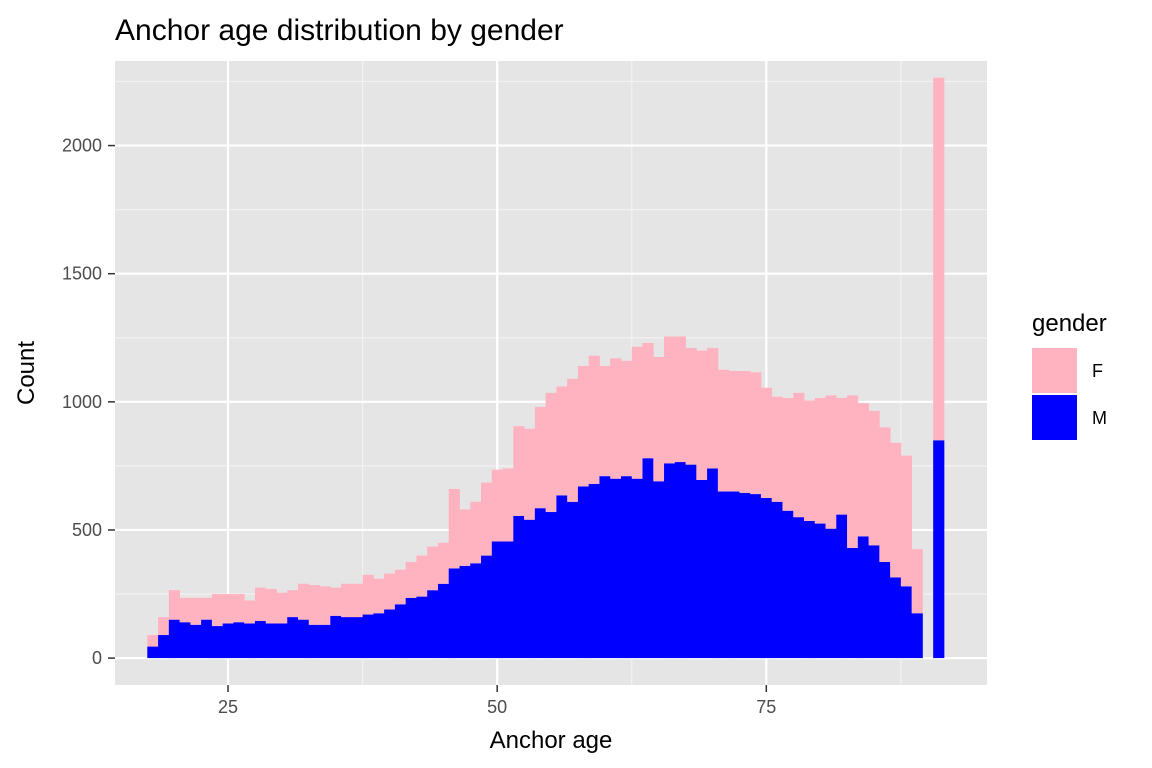  Describe the element at coordinates (97, 658) in the screenshot. I see `y-tick-label: 0` at that location.